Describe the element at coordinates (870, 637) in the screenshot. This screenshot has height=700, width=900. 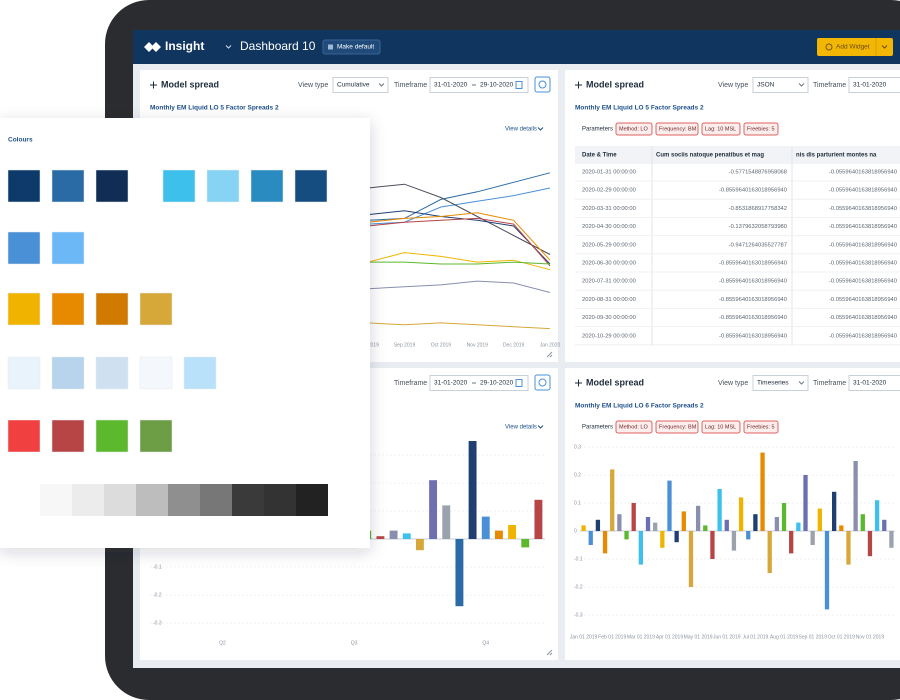
I see `x-tick-label: Nov 01 2019` at that location.